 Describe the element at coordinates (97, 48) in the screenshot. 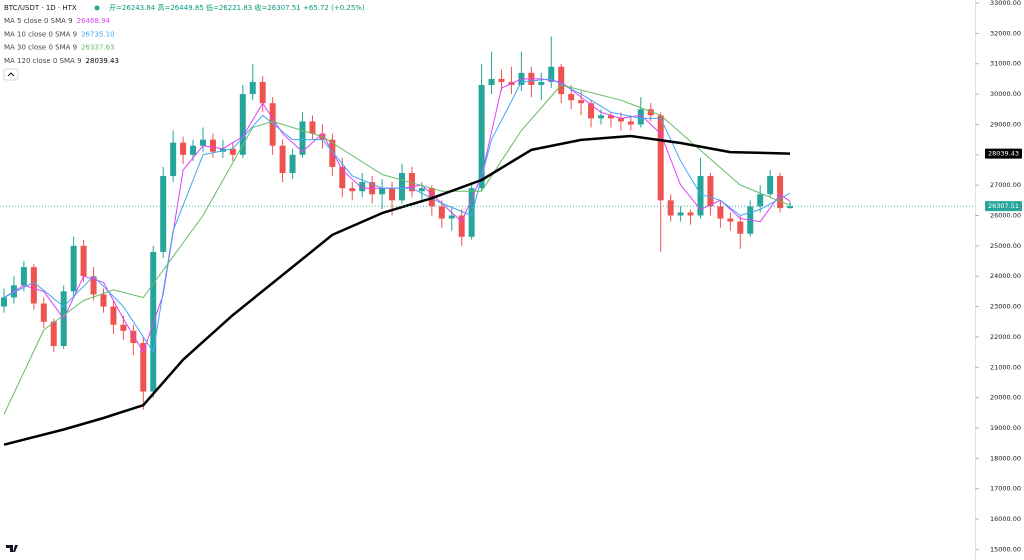

I see `legend-value: 26337.63` at that location.